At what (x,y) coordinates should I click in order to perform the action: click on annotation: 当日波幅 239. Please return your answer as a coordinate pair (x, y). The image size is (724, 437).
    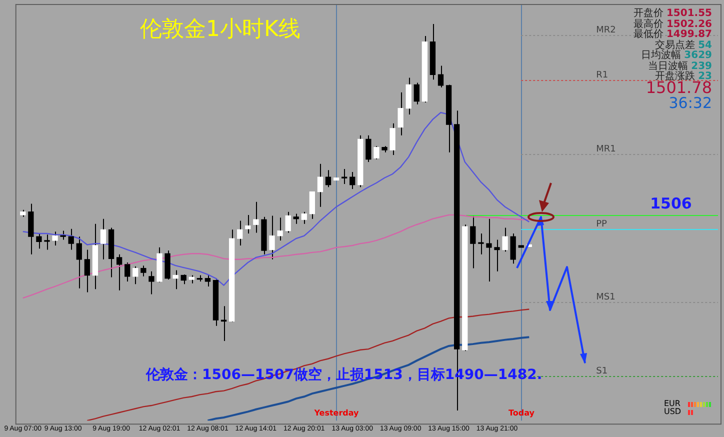
    Looking at the image, I should click on (680, 66).